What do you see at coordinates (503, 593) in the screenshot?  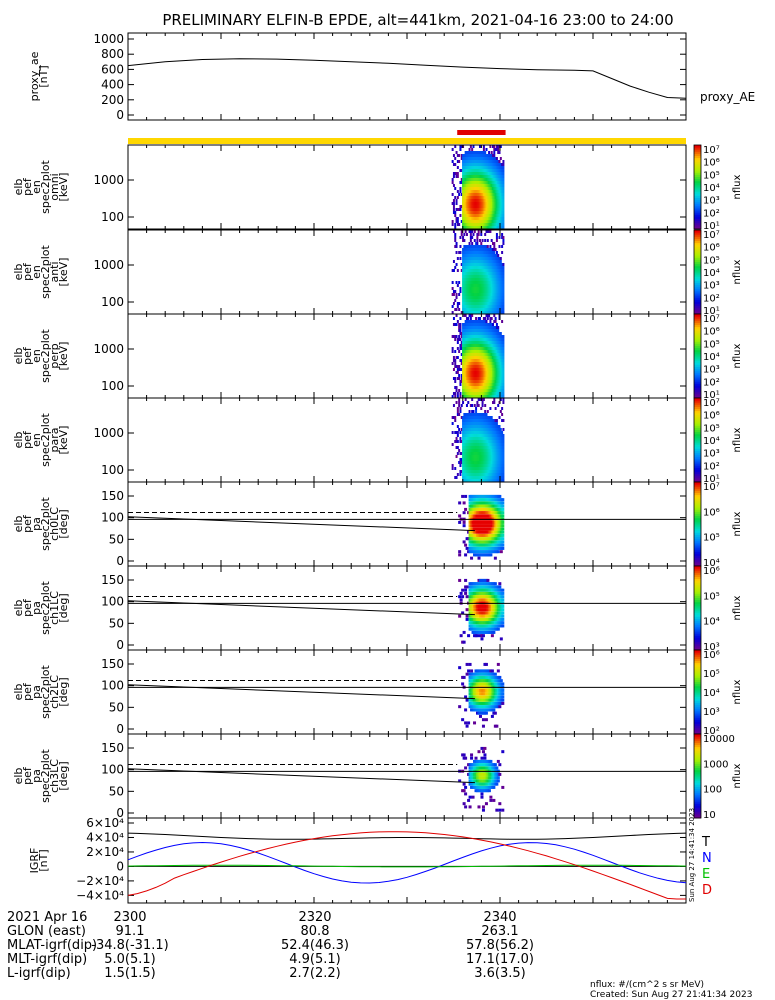 I see `pitch-angle-cell` at bounding box center [503, 593].